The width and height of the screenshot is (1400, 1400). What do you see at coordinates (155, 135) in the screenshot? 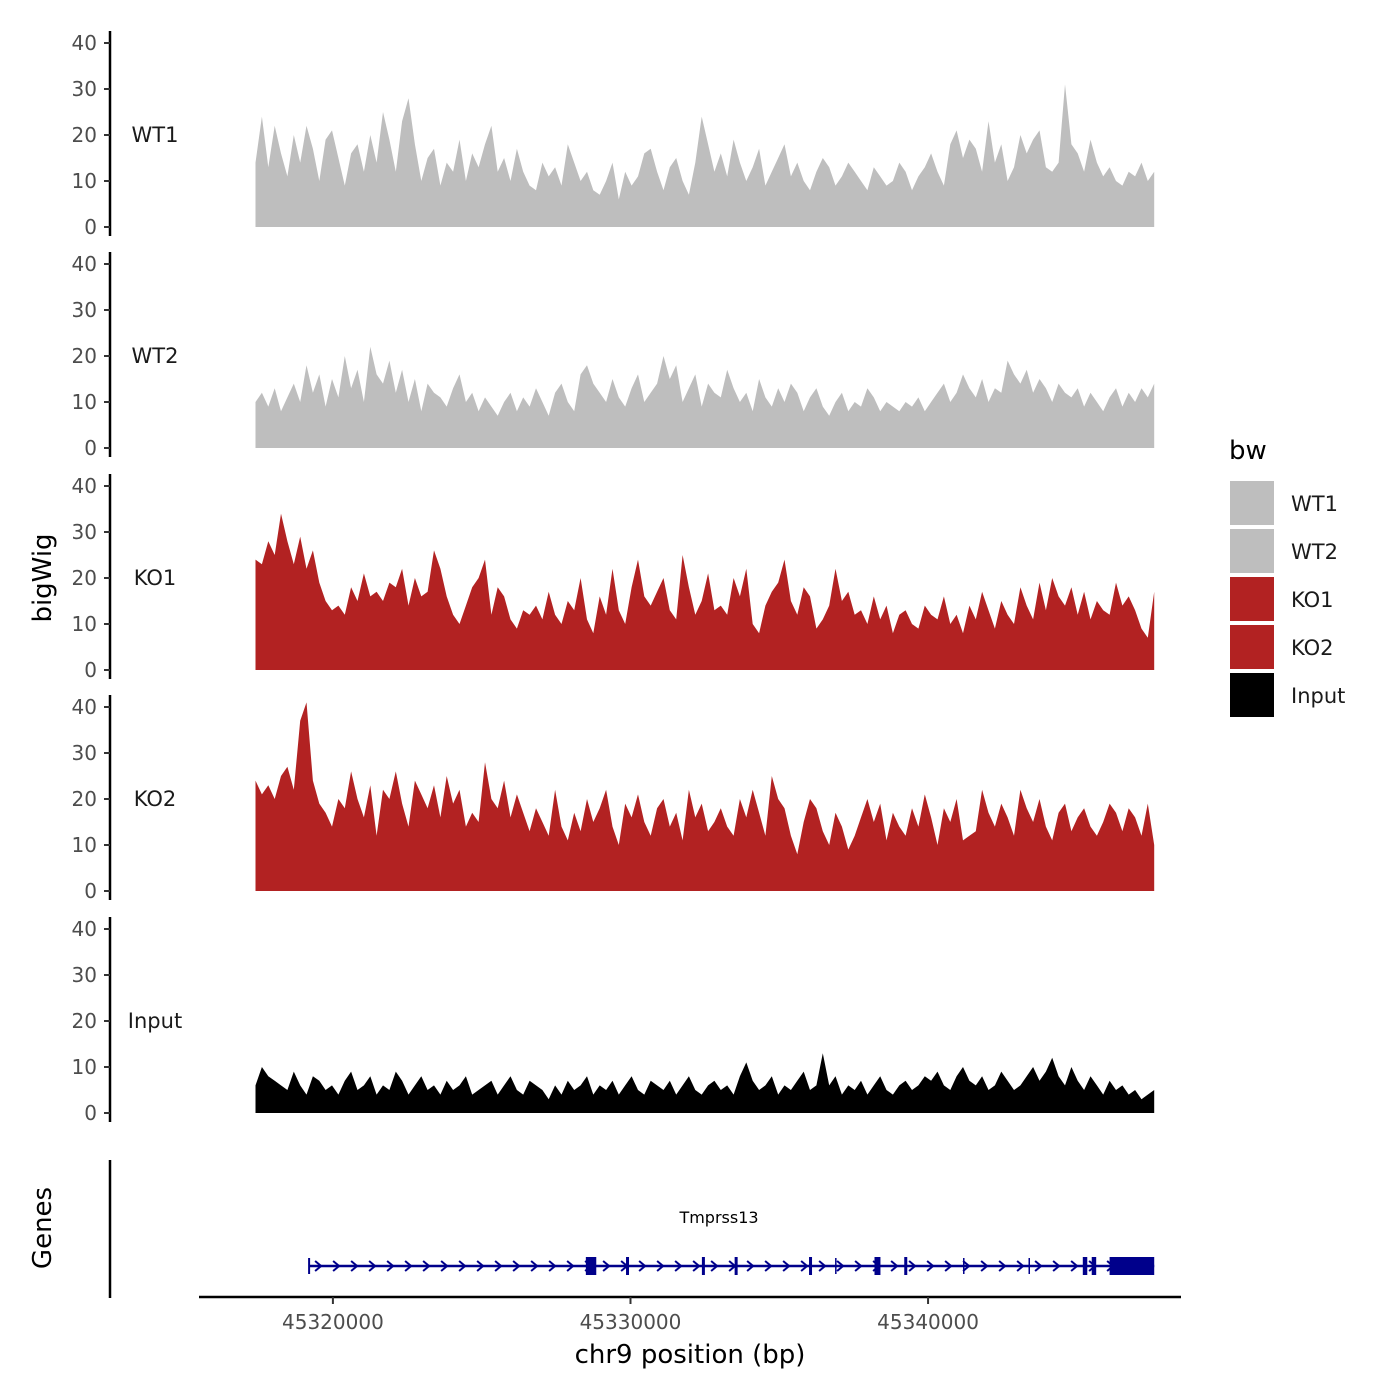
I see `track-label: WT1` at bounding box center [155, 135].